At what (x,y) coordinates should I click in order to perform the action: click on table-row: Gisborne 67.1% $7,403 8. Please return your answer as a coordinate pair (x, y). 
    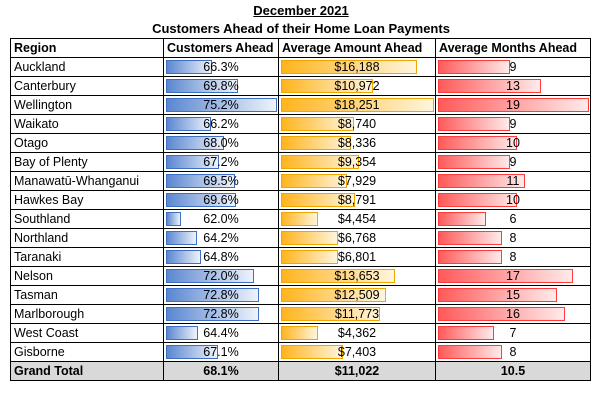
    Looking at the image, I should click on (300, 352).